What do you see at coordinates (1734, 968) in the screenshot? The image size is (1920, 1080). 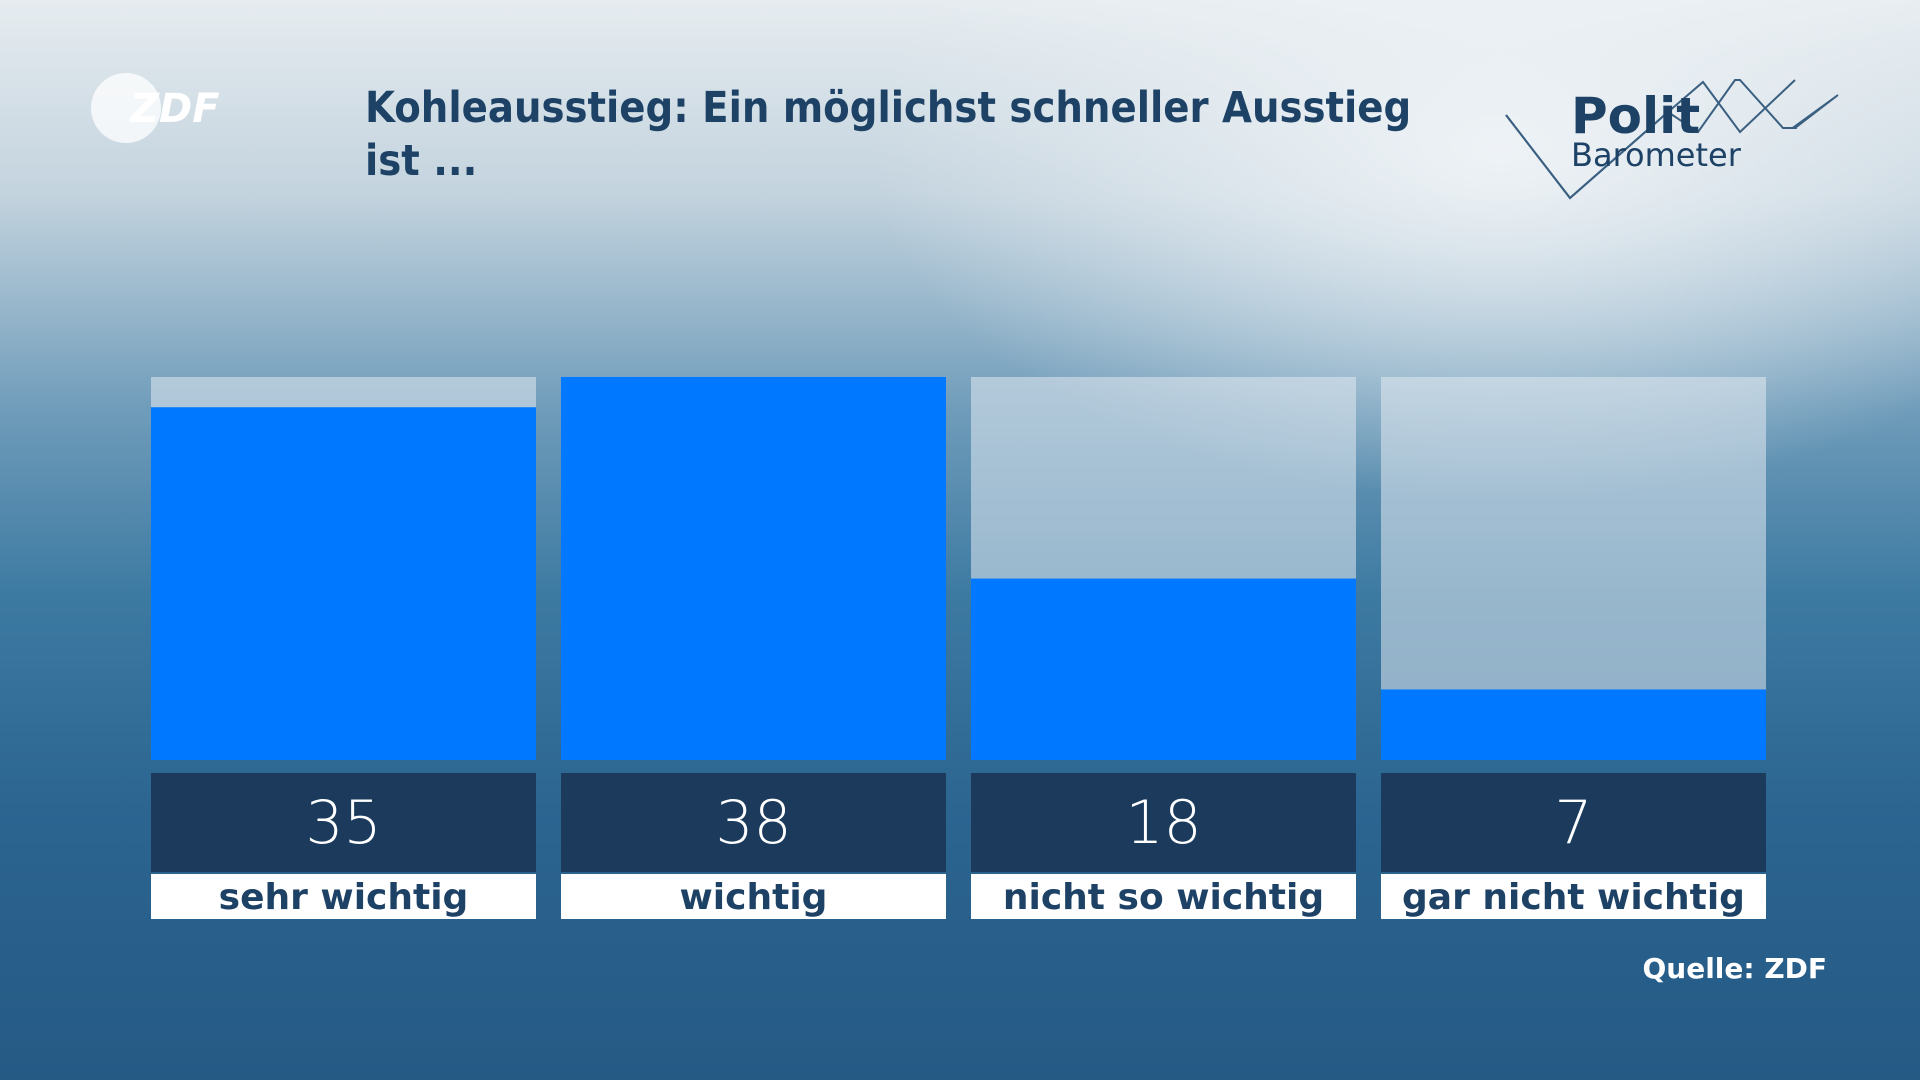 I see `source: Quelle: ZDF` at bounding box center [1734, 968].